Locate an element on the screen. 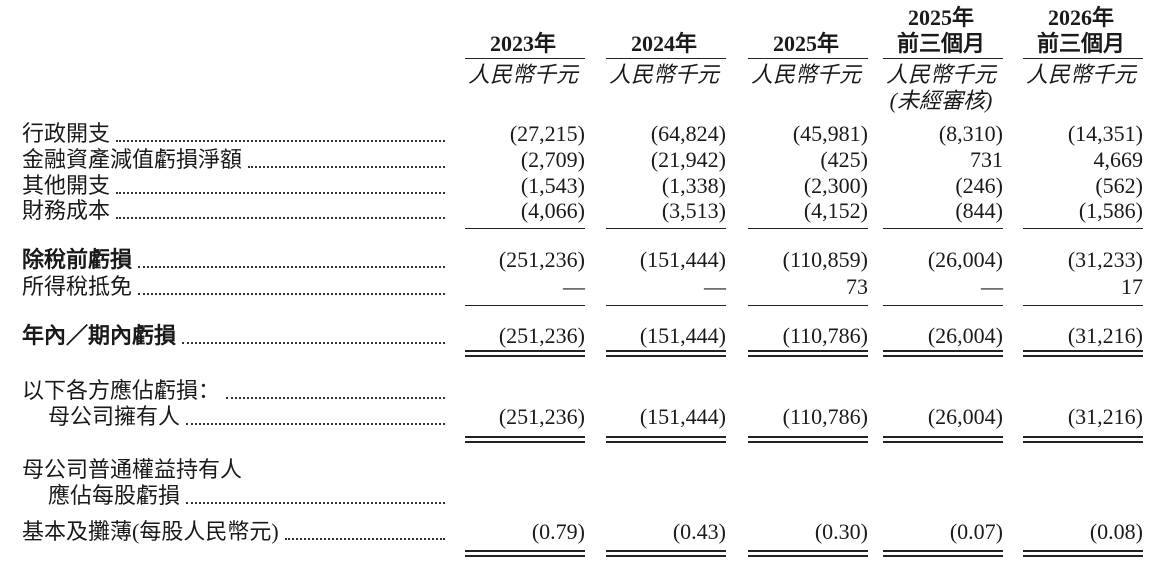 The image size is (1158, 566). cell-value: (64,824) is located at coordinates (688, 133).